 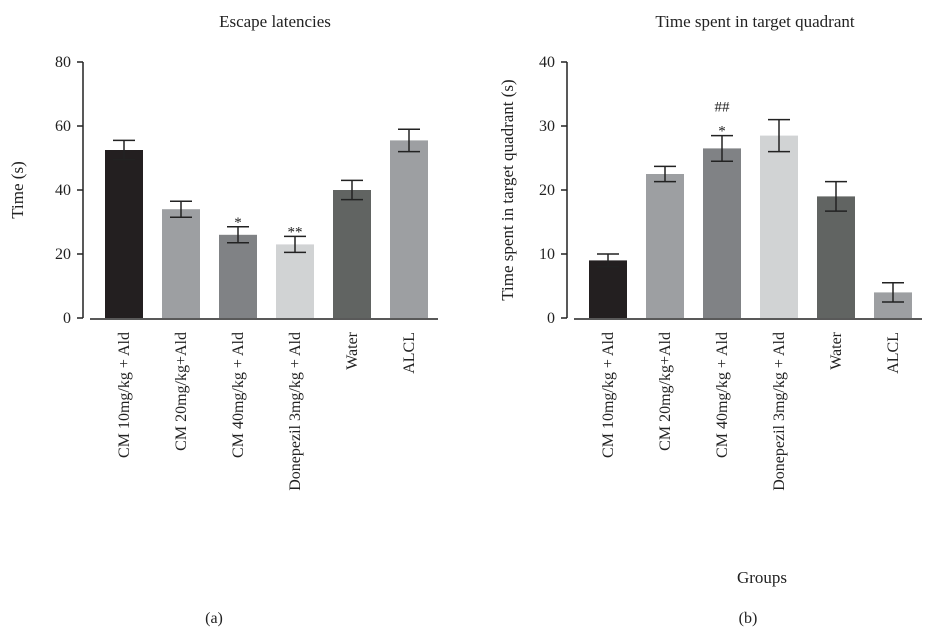 I want to click on y-axis-label: Time (s), so click(x=17, y=189).